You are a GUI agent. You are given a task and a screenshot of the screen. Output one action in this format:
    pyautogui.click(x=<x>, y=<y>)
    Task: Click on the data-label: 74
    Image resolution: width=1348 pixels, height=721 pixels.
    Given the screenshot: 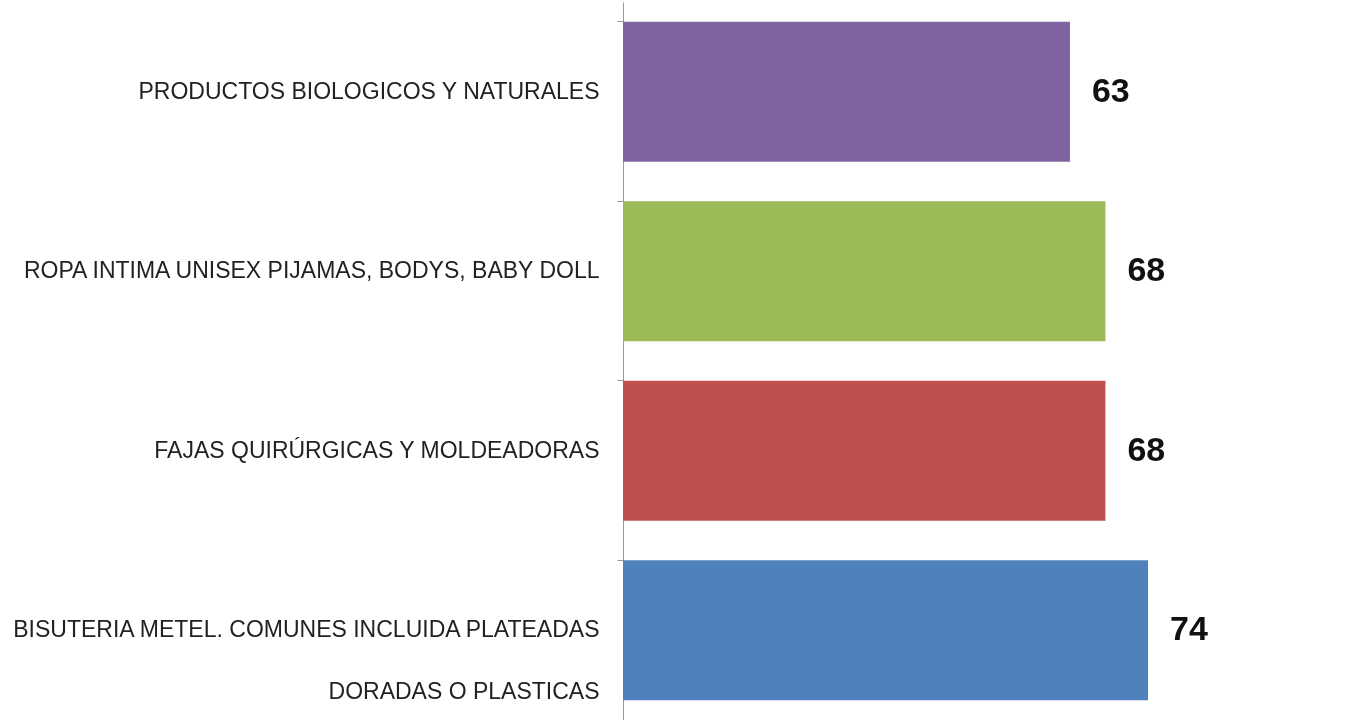 What is the action you would take?
    pyautogui.click(x=1189, y=628)
    